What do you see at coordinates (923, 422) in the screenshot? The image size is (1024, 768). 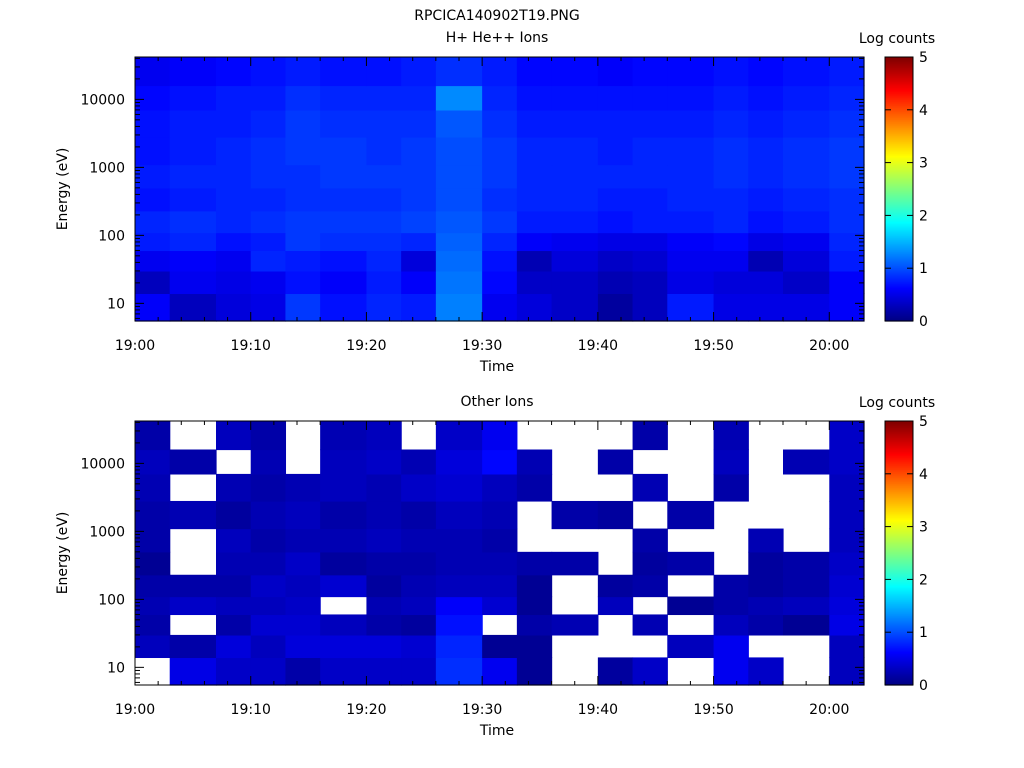 I see `colorbar-tick-label: 5` at bounding box center [923, 422].